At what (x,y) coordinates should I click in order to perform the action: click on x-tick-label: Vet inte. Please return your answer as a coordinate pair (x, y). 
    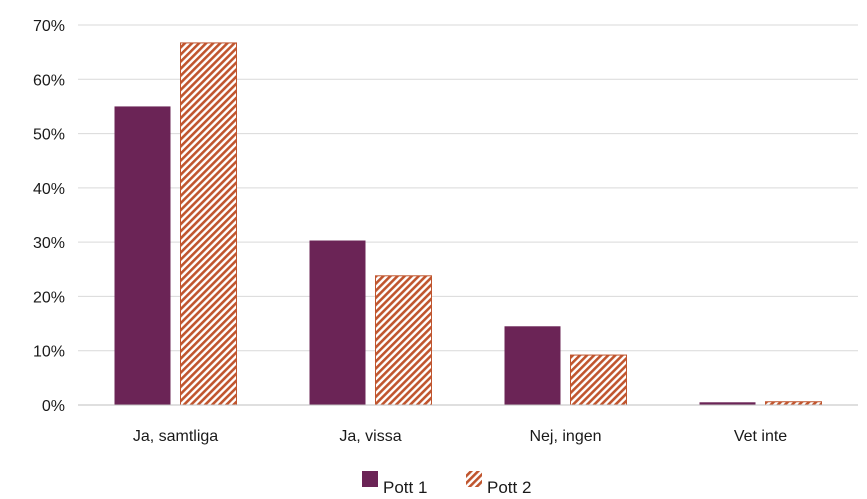
    Looking at the image, I should click on (760, 436).